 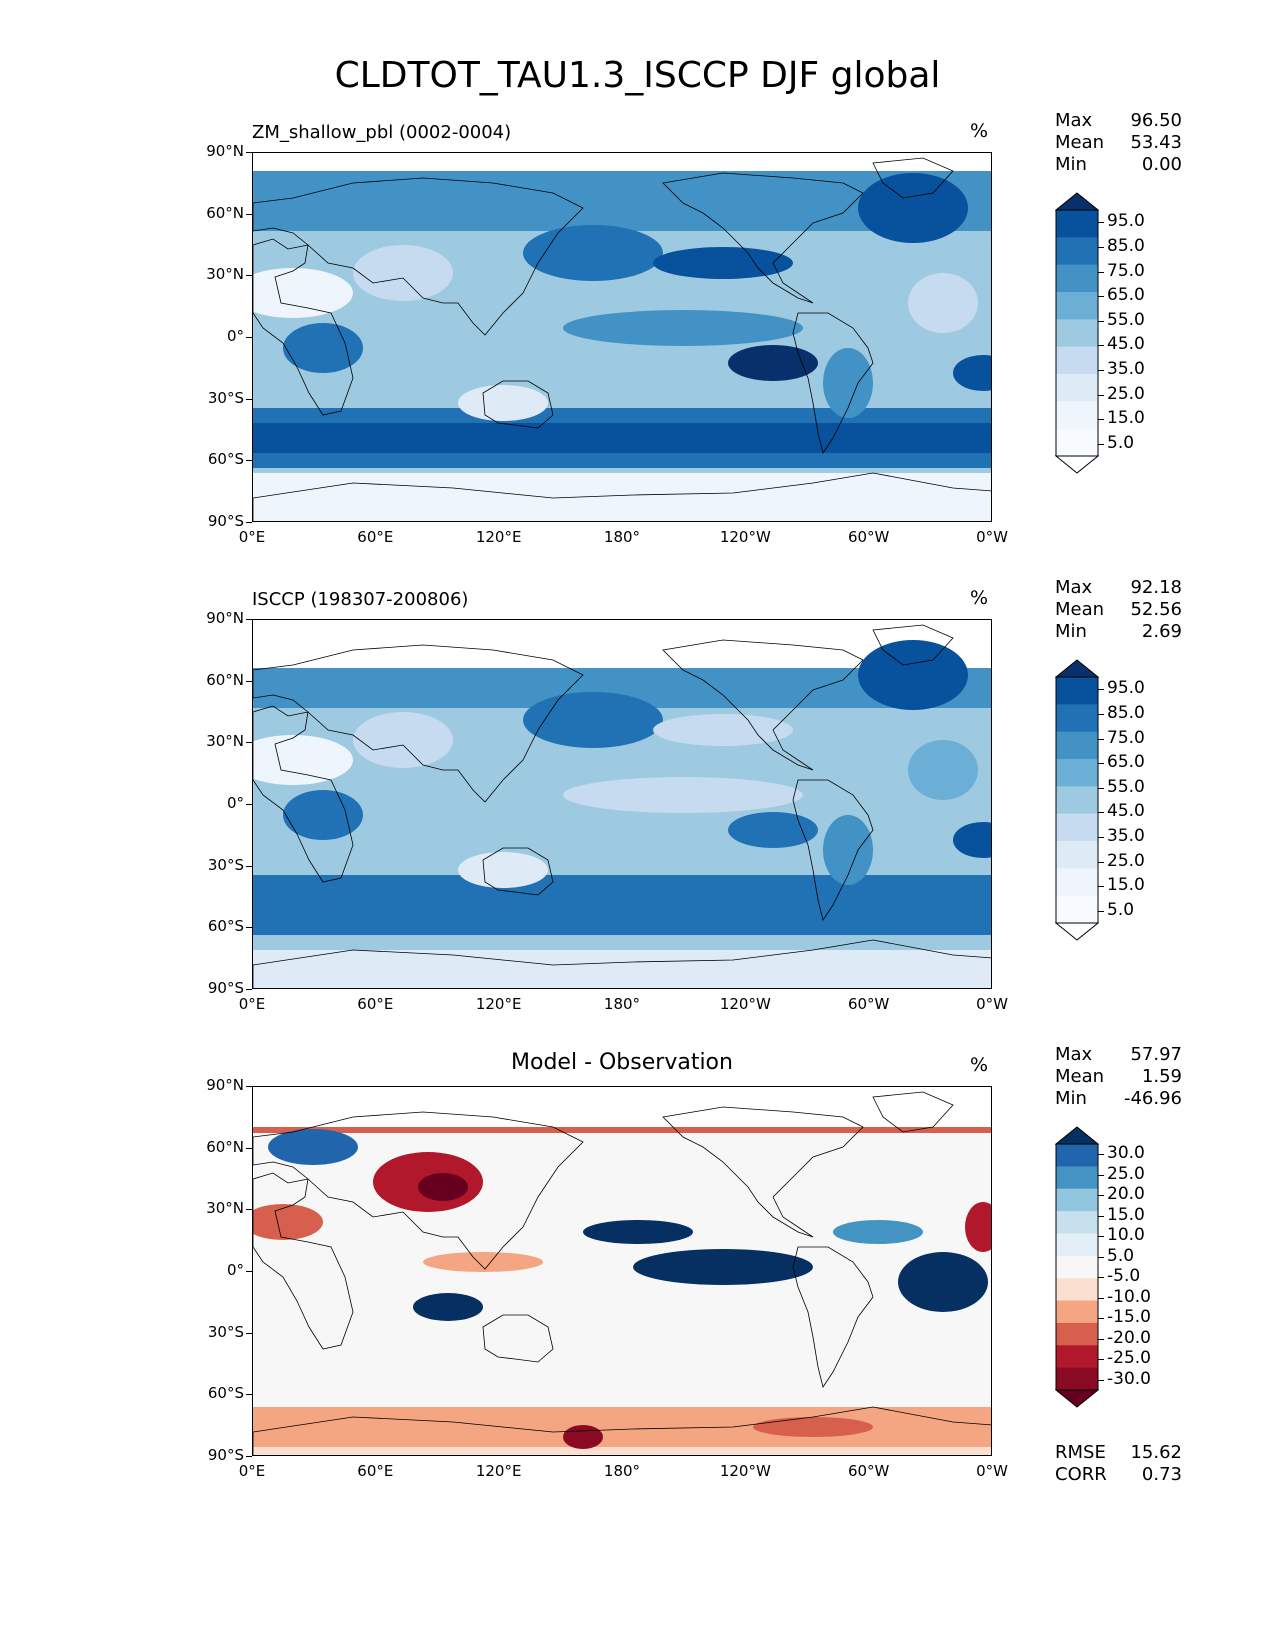 I want to click on antarctic-edge, so click(x=622, y=1451).